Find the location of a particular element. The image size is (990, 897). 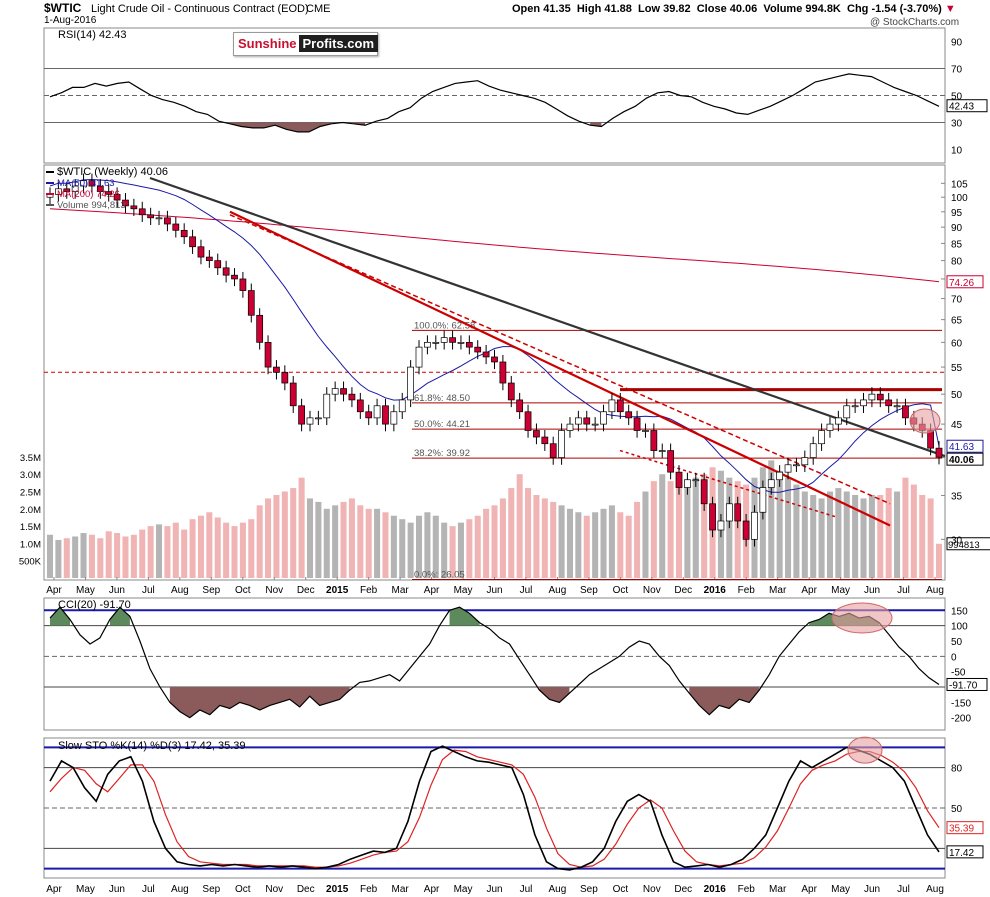

chart-exchange: CME is located at coordinates (318, 9).